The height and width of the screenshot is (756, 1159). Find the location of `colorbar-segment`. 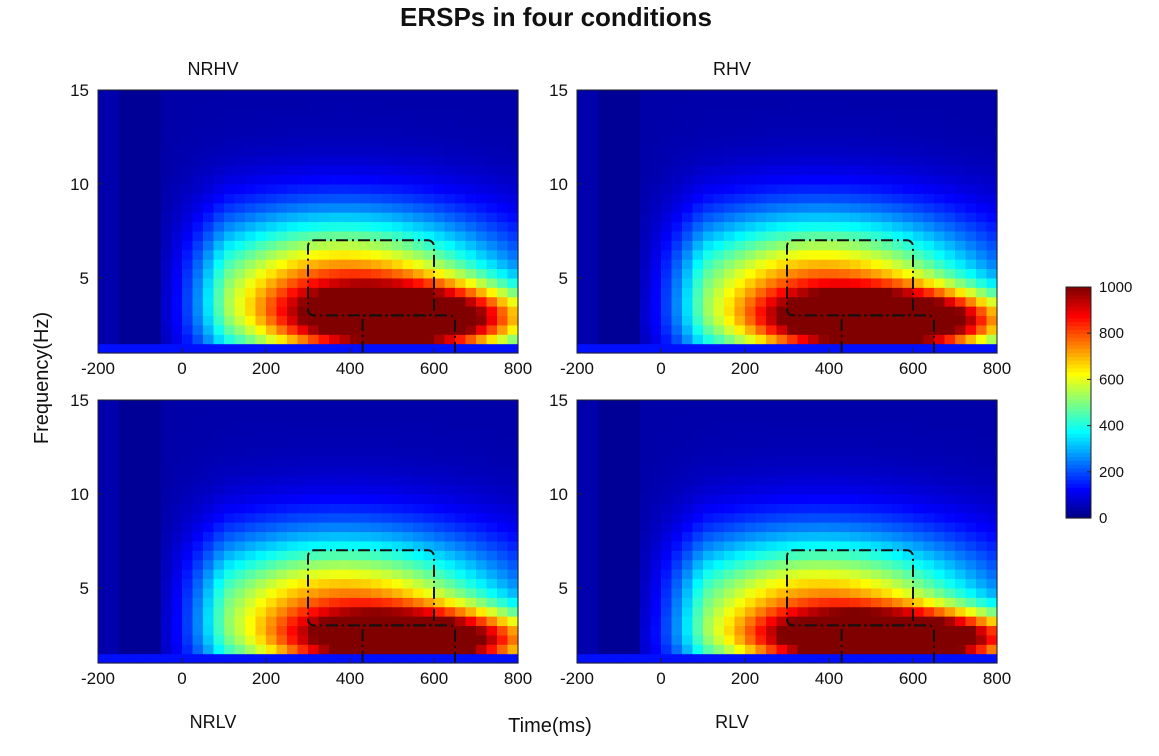

colorbar-segment is located at coordinates (1078, 297).